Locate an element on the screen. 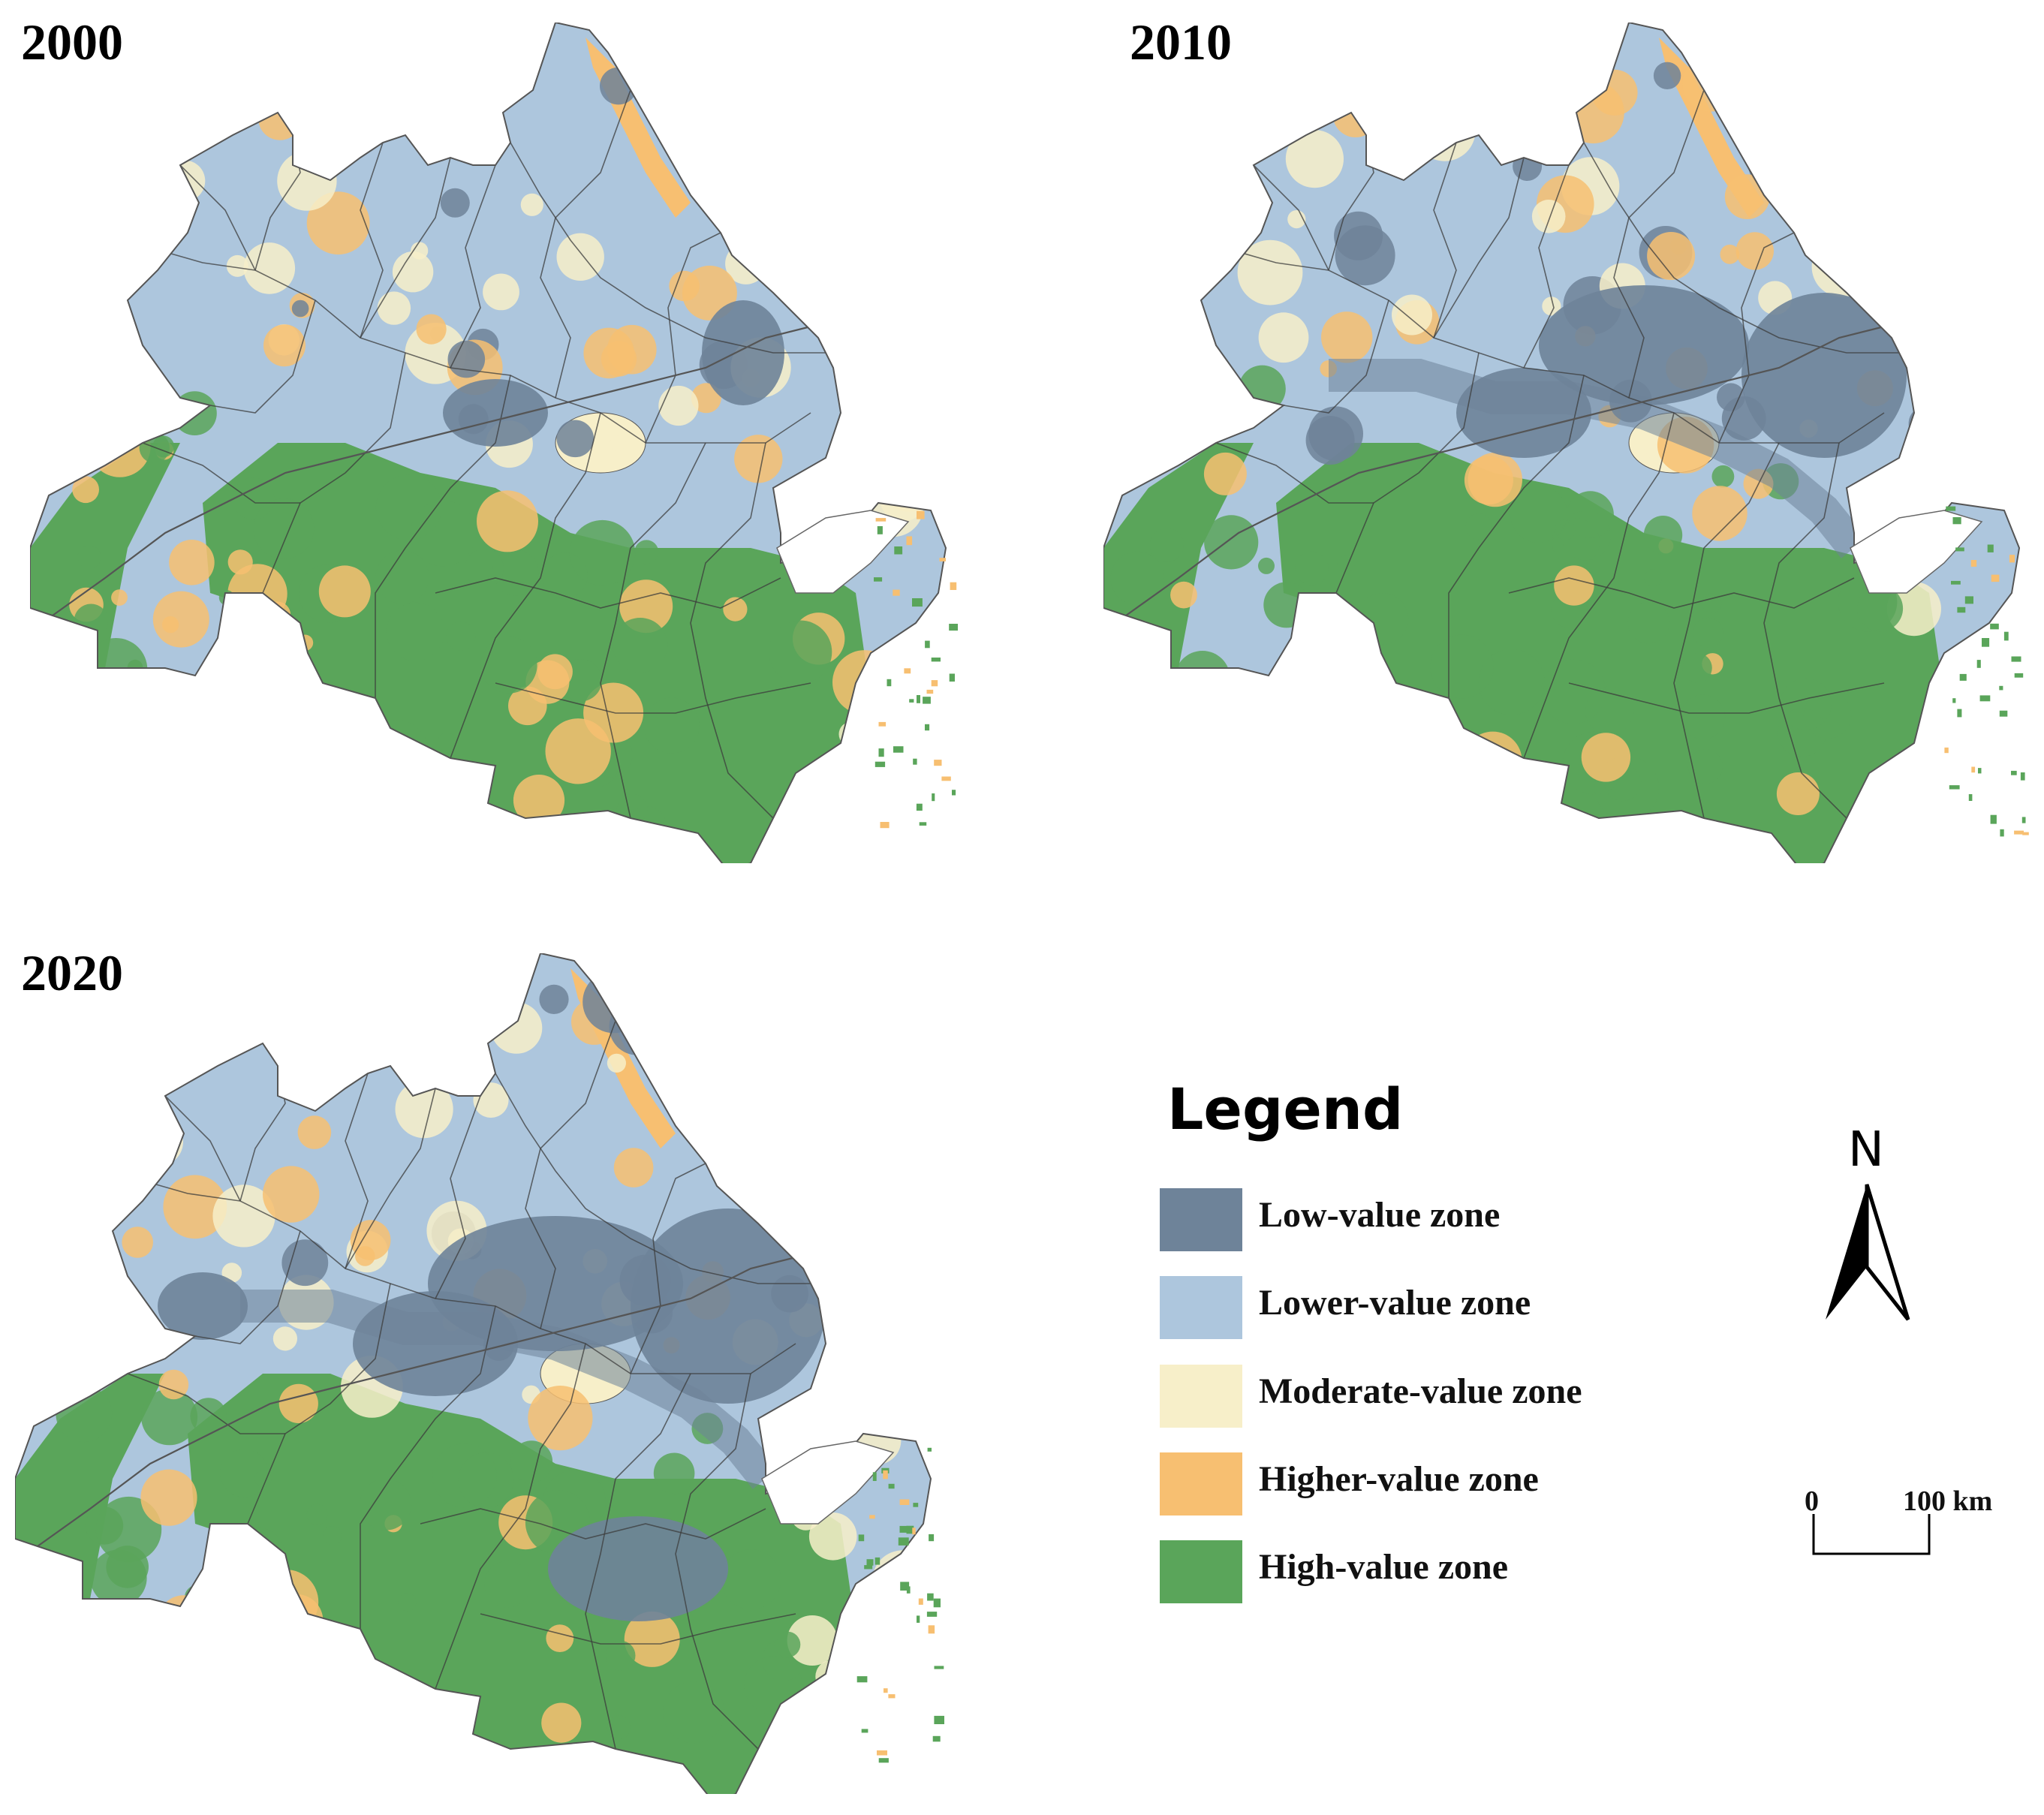  legend-label-low: Low-value zone is located at coordinates (1380, 1215).